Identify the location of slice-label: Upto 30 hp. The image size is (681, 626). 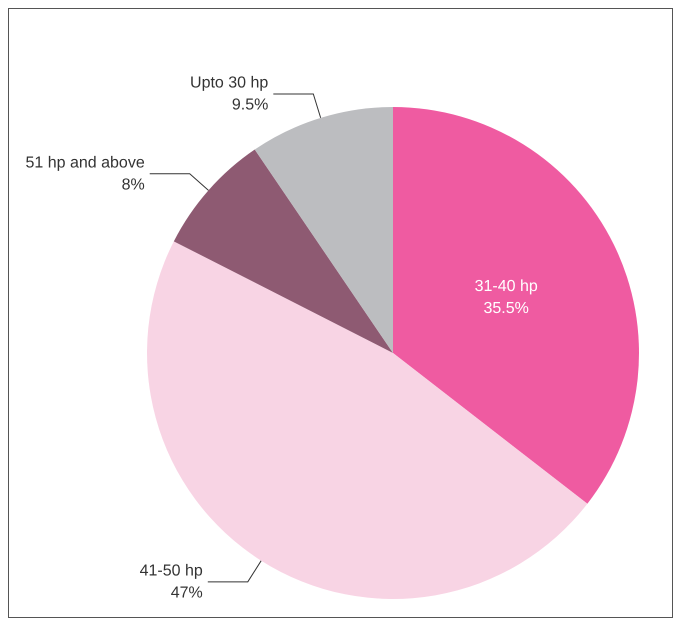
(229, 83).